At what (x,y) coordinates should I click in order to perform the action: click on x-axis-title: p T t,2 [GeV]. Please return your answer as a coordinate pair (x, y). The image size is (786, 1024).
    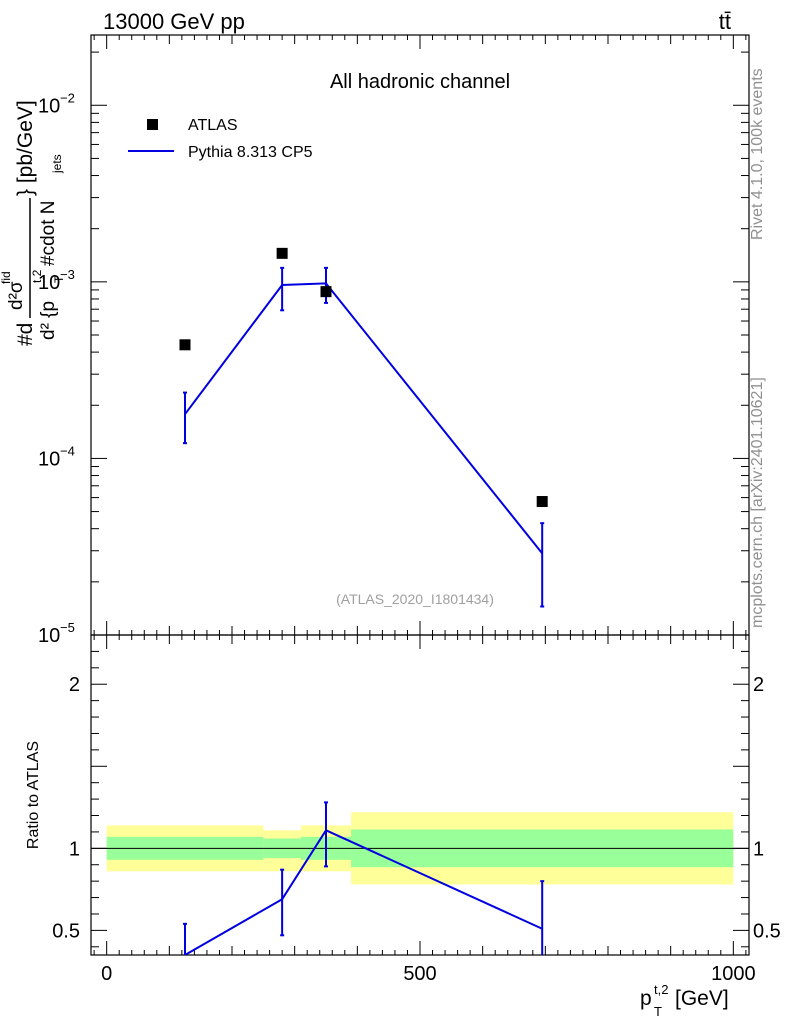
    Looking at the image, I should click on (684, 1000).